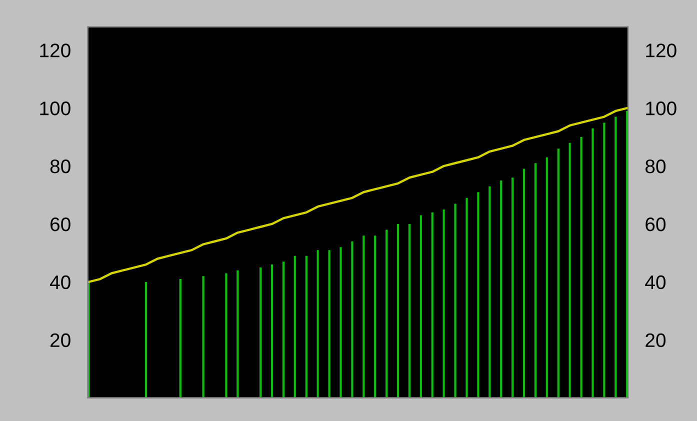 This screenshot has width=697, height=421. I want to click on y2-tick-label: 100, so click(661, 109).